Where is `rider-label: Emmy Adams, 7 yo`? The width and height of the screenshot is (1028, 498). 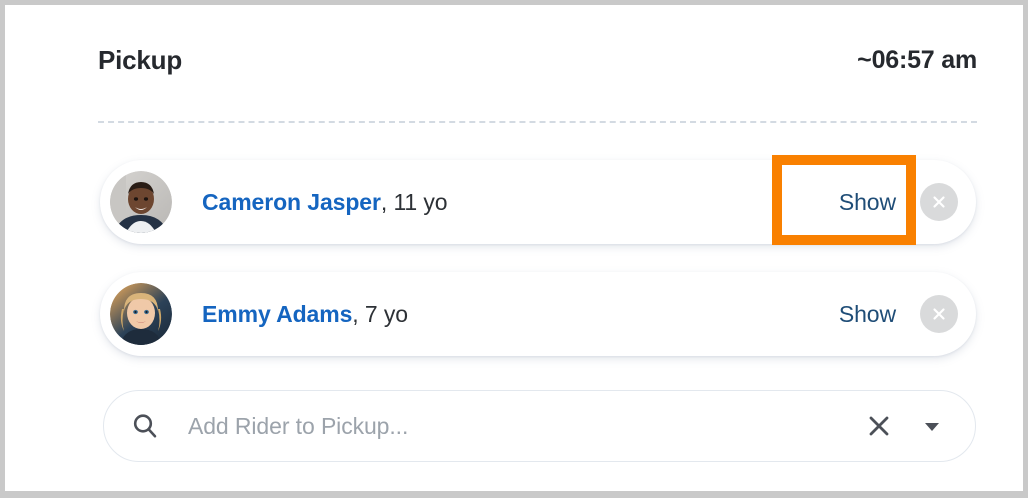
rider-label: Emmy Adams, 7 yo is located at coordinates (519, 314).